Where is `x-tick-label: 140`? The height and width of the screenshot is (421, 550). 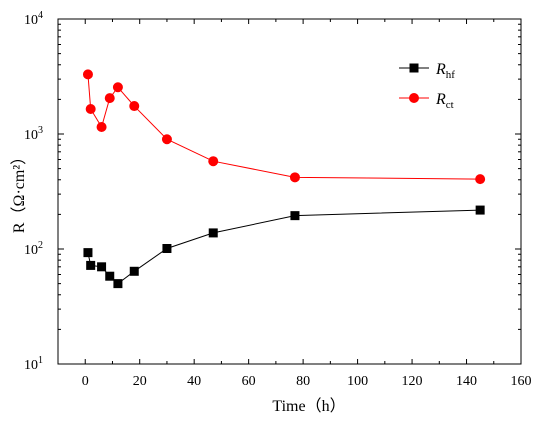 x-tick-label: 140 is located at coordinates (466, 381).